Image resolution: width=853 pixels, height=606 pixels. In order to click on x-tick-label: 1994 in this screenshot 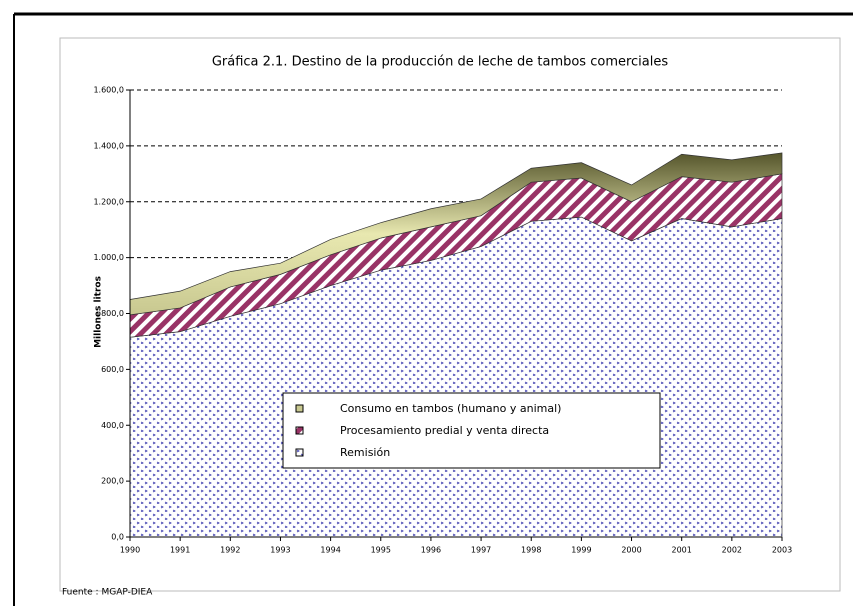, I will do `click(330, 550)`.